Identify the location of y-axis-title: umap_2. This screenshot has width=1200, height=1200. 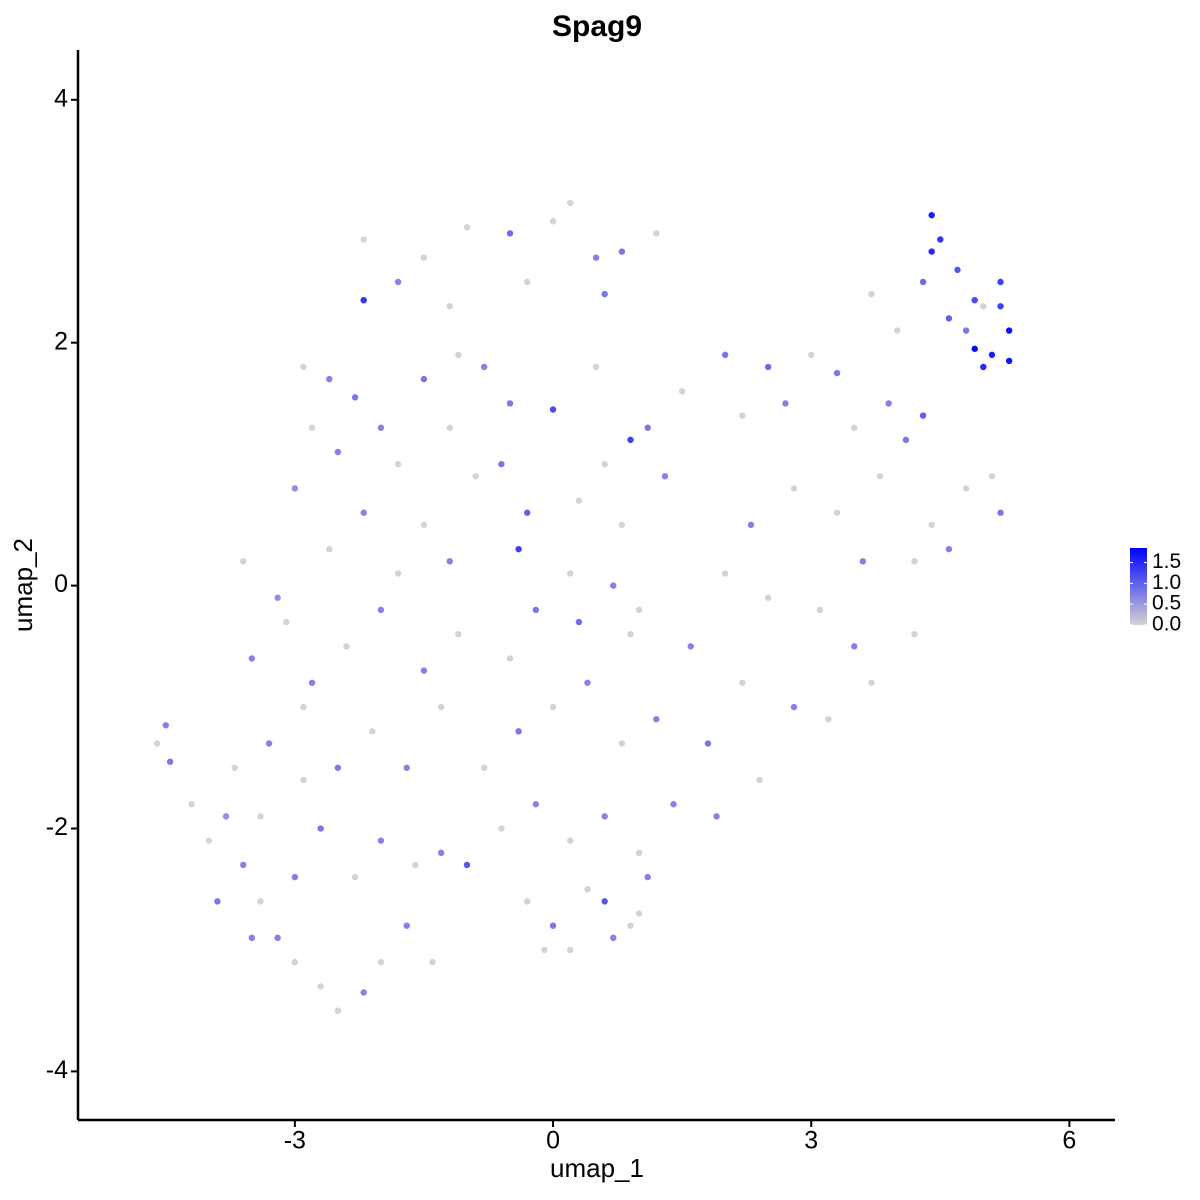
(23, 585).